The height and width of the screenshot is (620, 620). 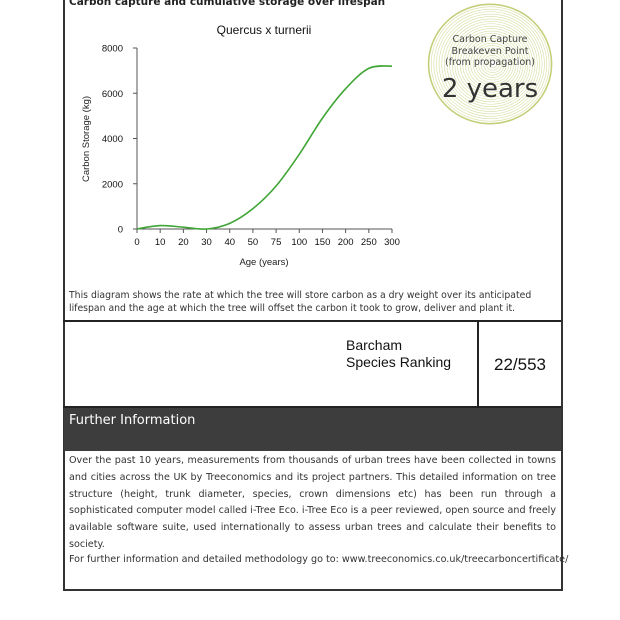 I want to click on badge-line-3: (from propagation), so click(x=490, y=62).